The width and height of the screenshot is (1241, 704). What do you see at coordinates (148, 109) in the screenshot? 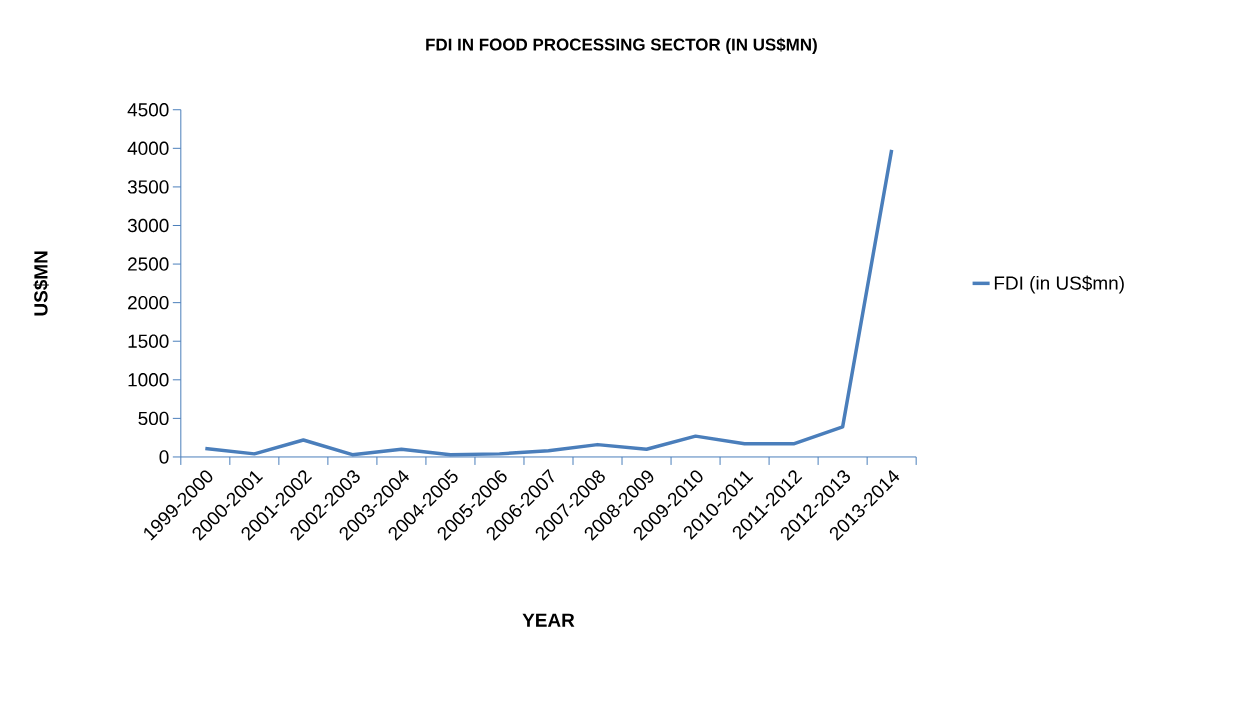
I see `y-tick-label: 4500` at bounding box center [148, 109].